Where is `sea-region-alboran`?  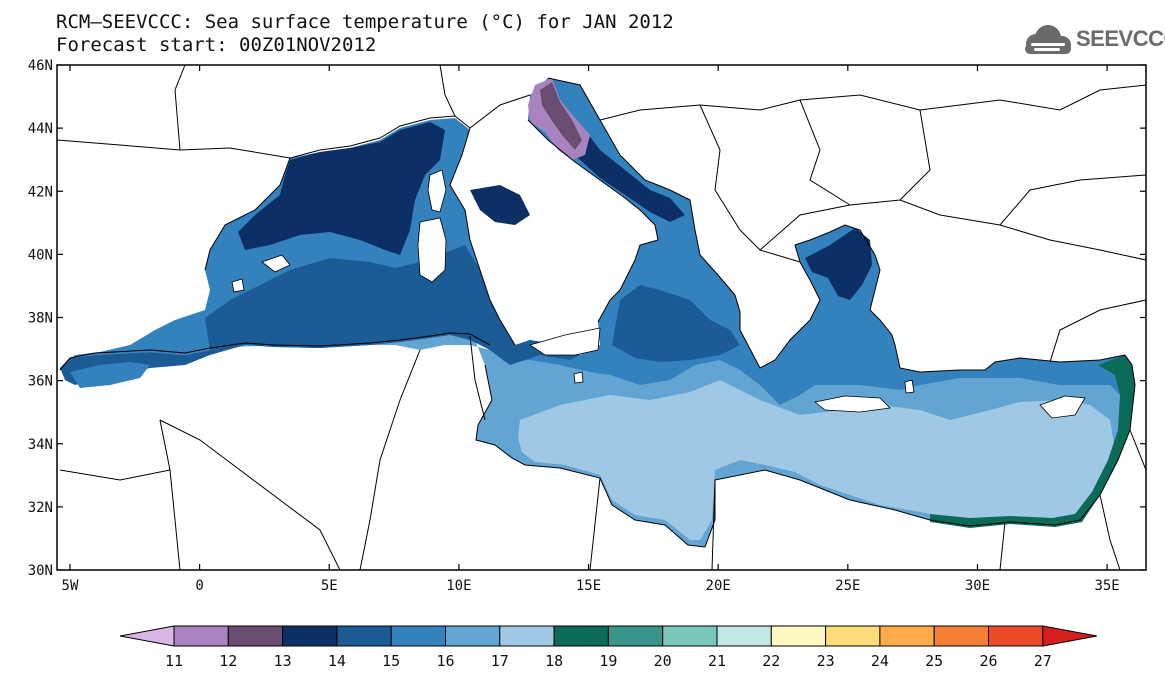 sea-region-alboran is located at coordinates (110, 375).